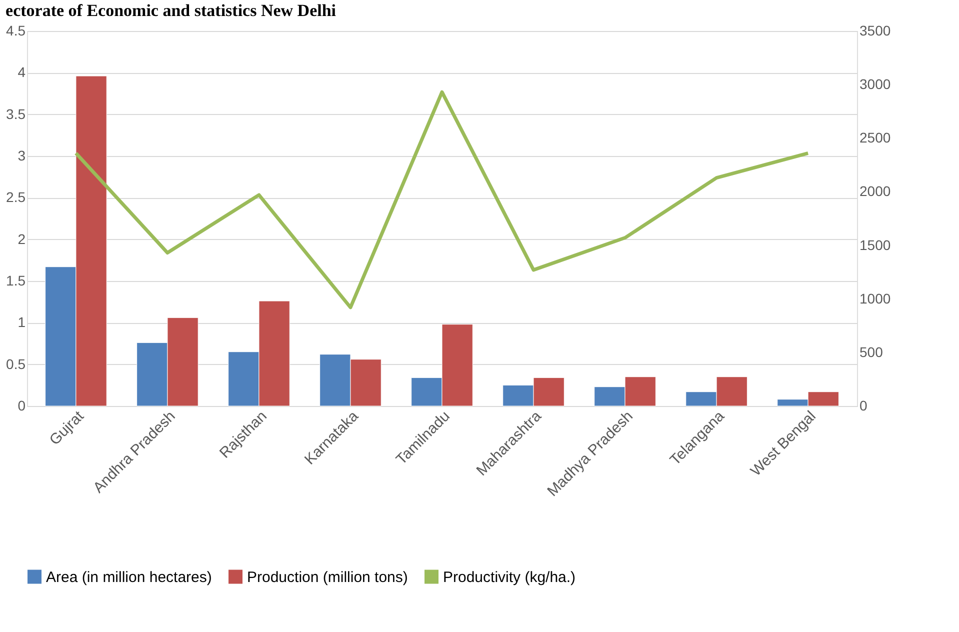 The width and height of the screenshot is (959, 632). What do you see at coordinates (22, 322) in the screenshot?
I see `y-tick-label: 1` at bounding box center [22, 322].